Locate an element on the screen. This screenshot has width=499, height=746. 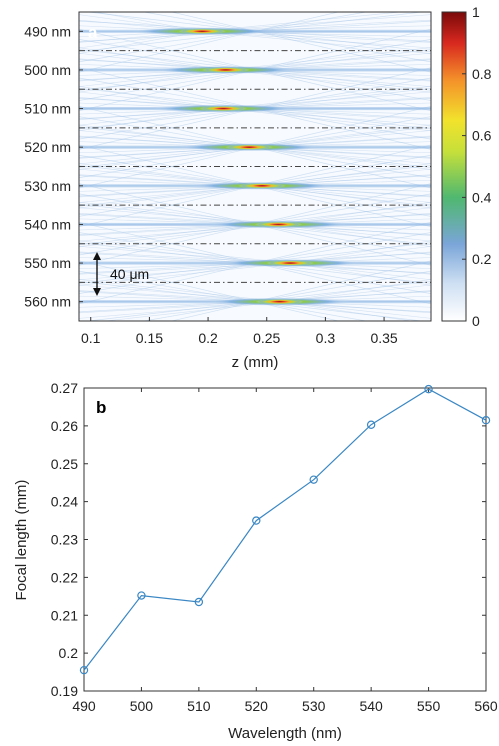
colorbar-tick-label: 0.2 is located at coordinates (482, 259).